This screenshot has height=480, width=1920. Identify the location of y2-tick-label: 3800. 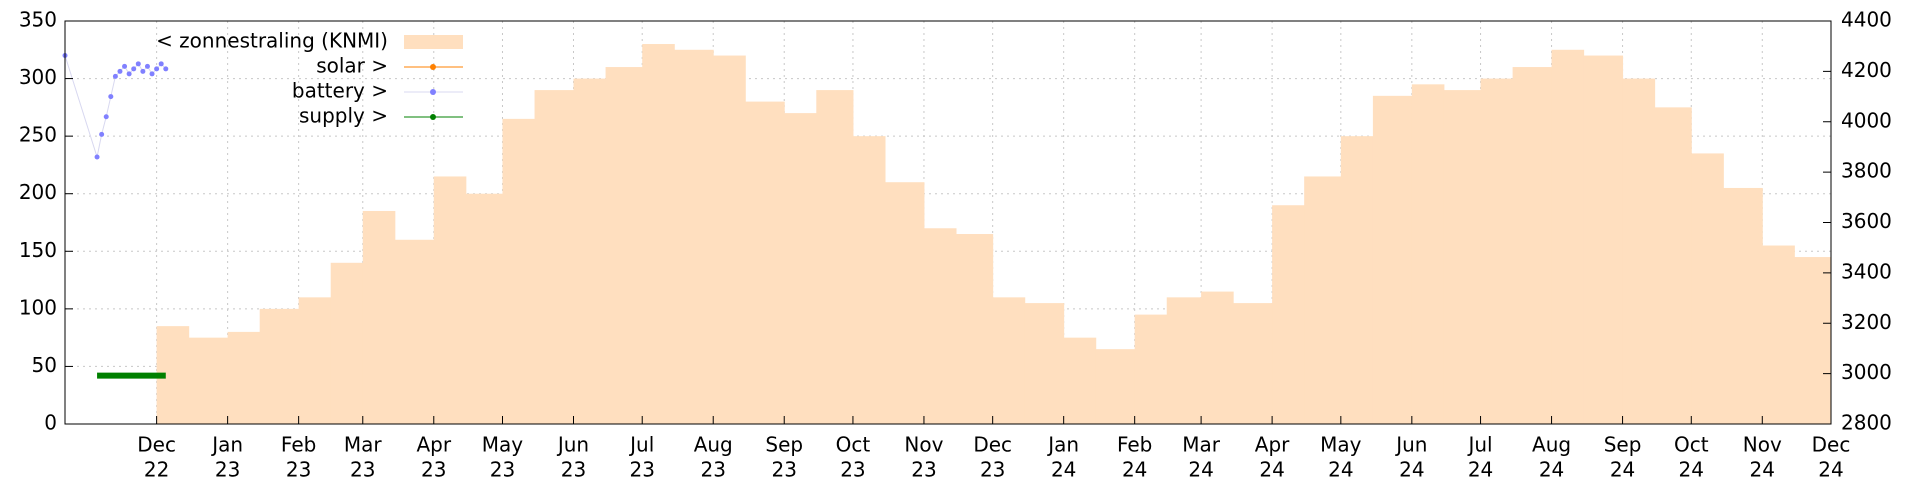
(1866, 171).